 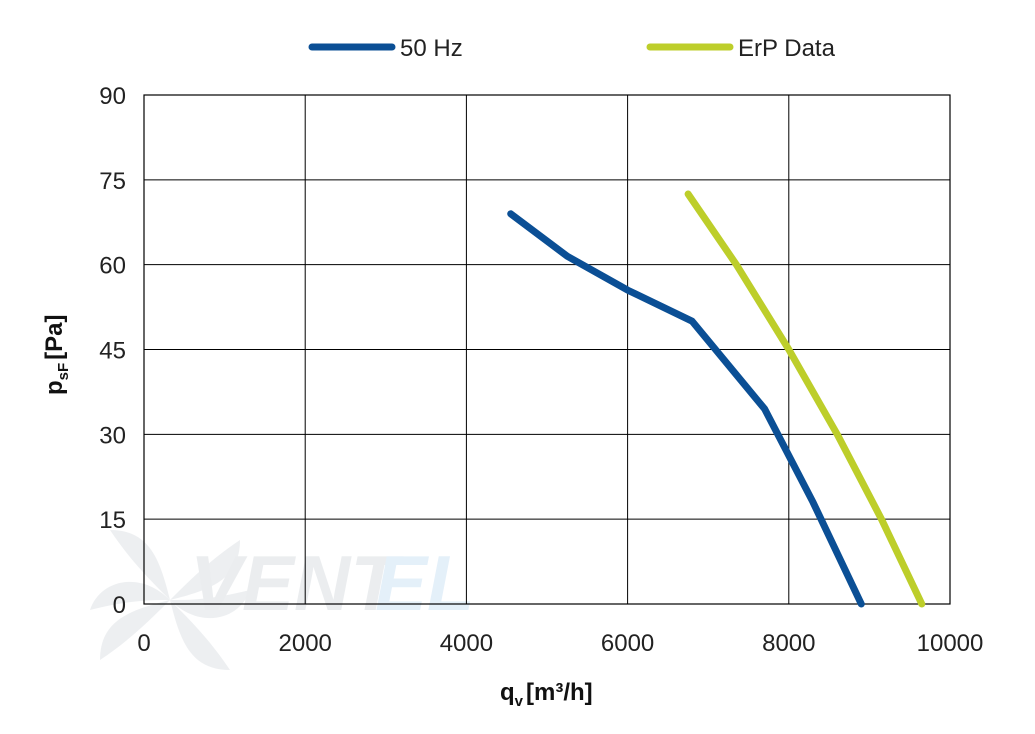 I want to click on x-tick-label: 4000, so click(x=466, y=643).